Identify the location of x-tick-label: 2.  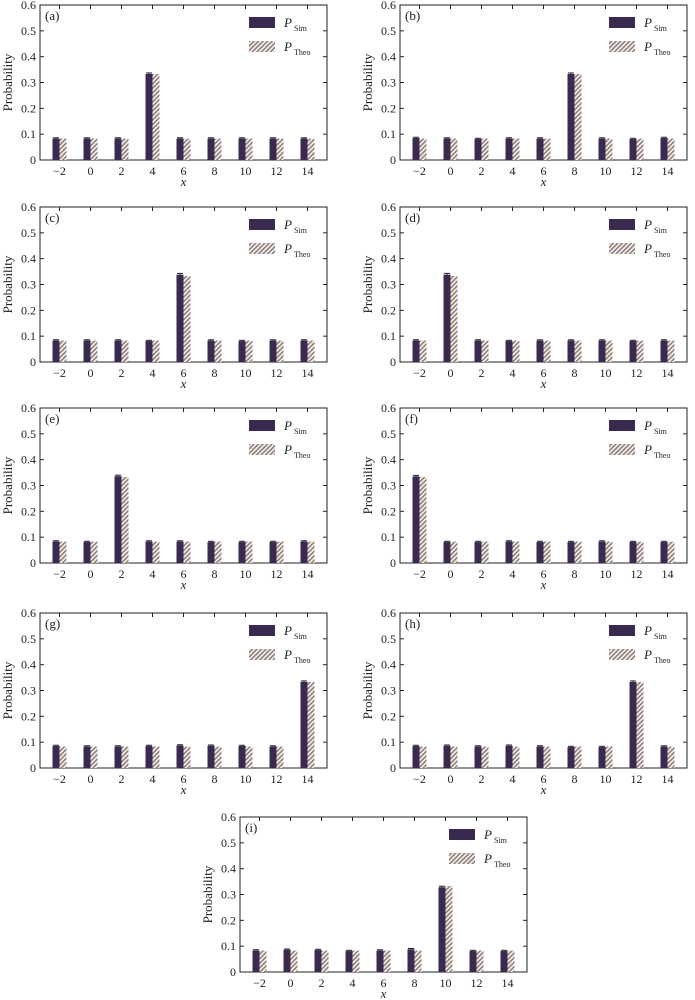
(482, 171).